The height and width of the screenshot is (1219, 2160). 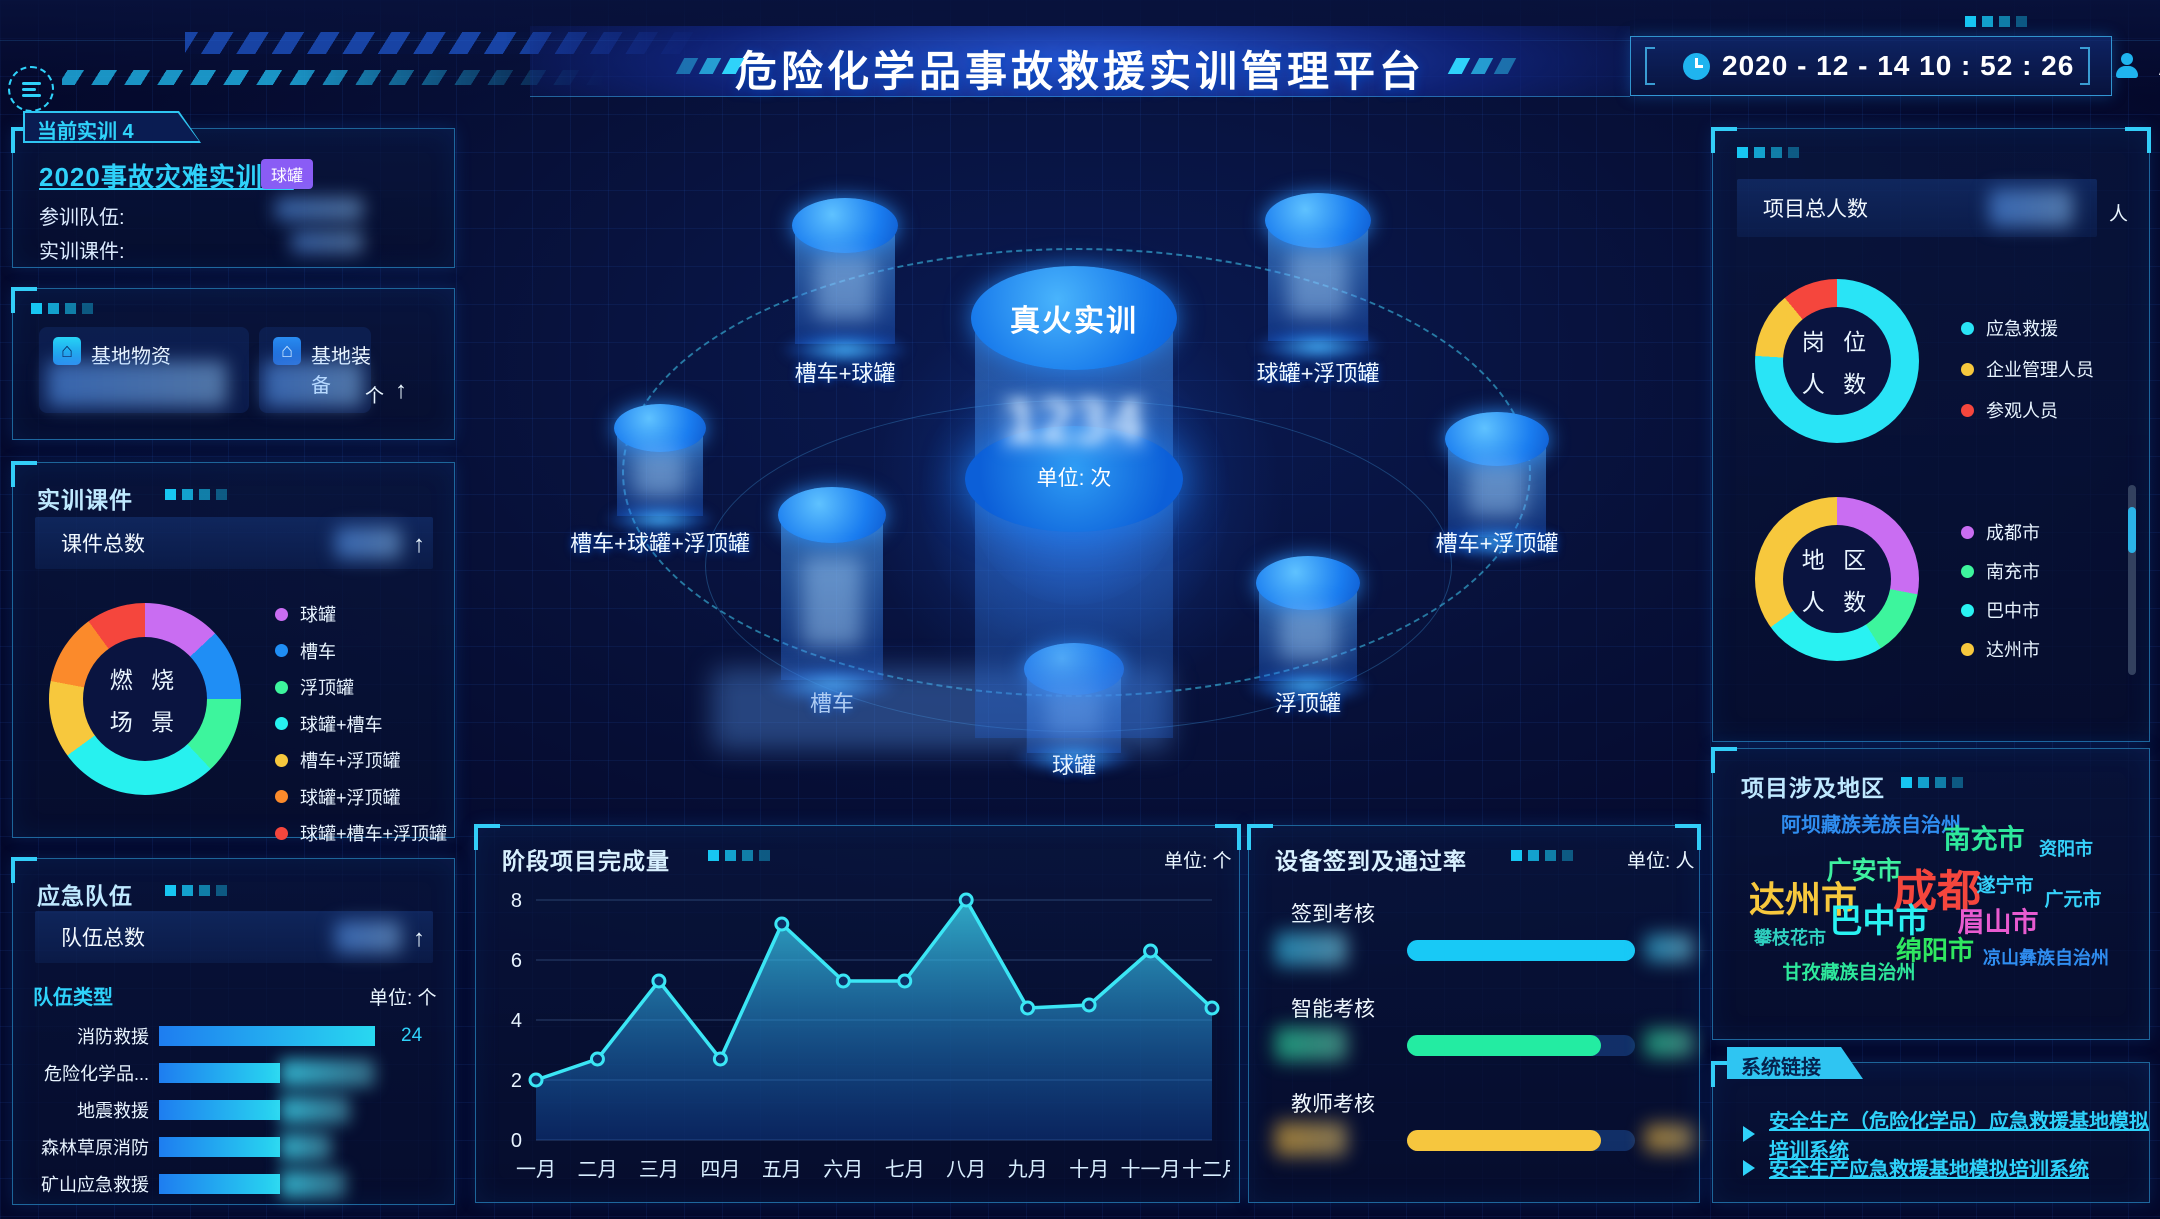 What do you see at coordinates (2132, 580) in the screenshot?
I see `scrollbar` at bounding box center [2132, 580].